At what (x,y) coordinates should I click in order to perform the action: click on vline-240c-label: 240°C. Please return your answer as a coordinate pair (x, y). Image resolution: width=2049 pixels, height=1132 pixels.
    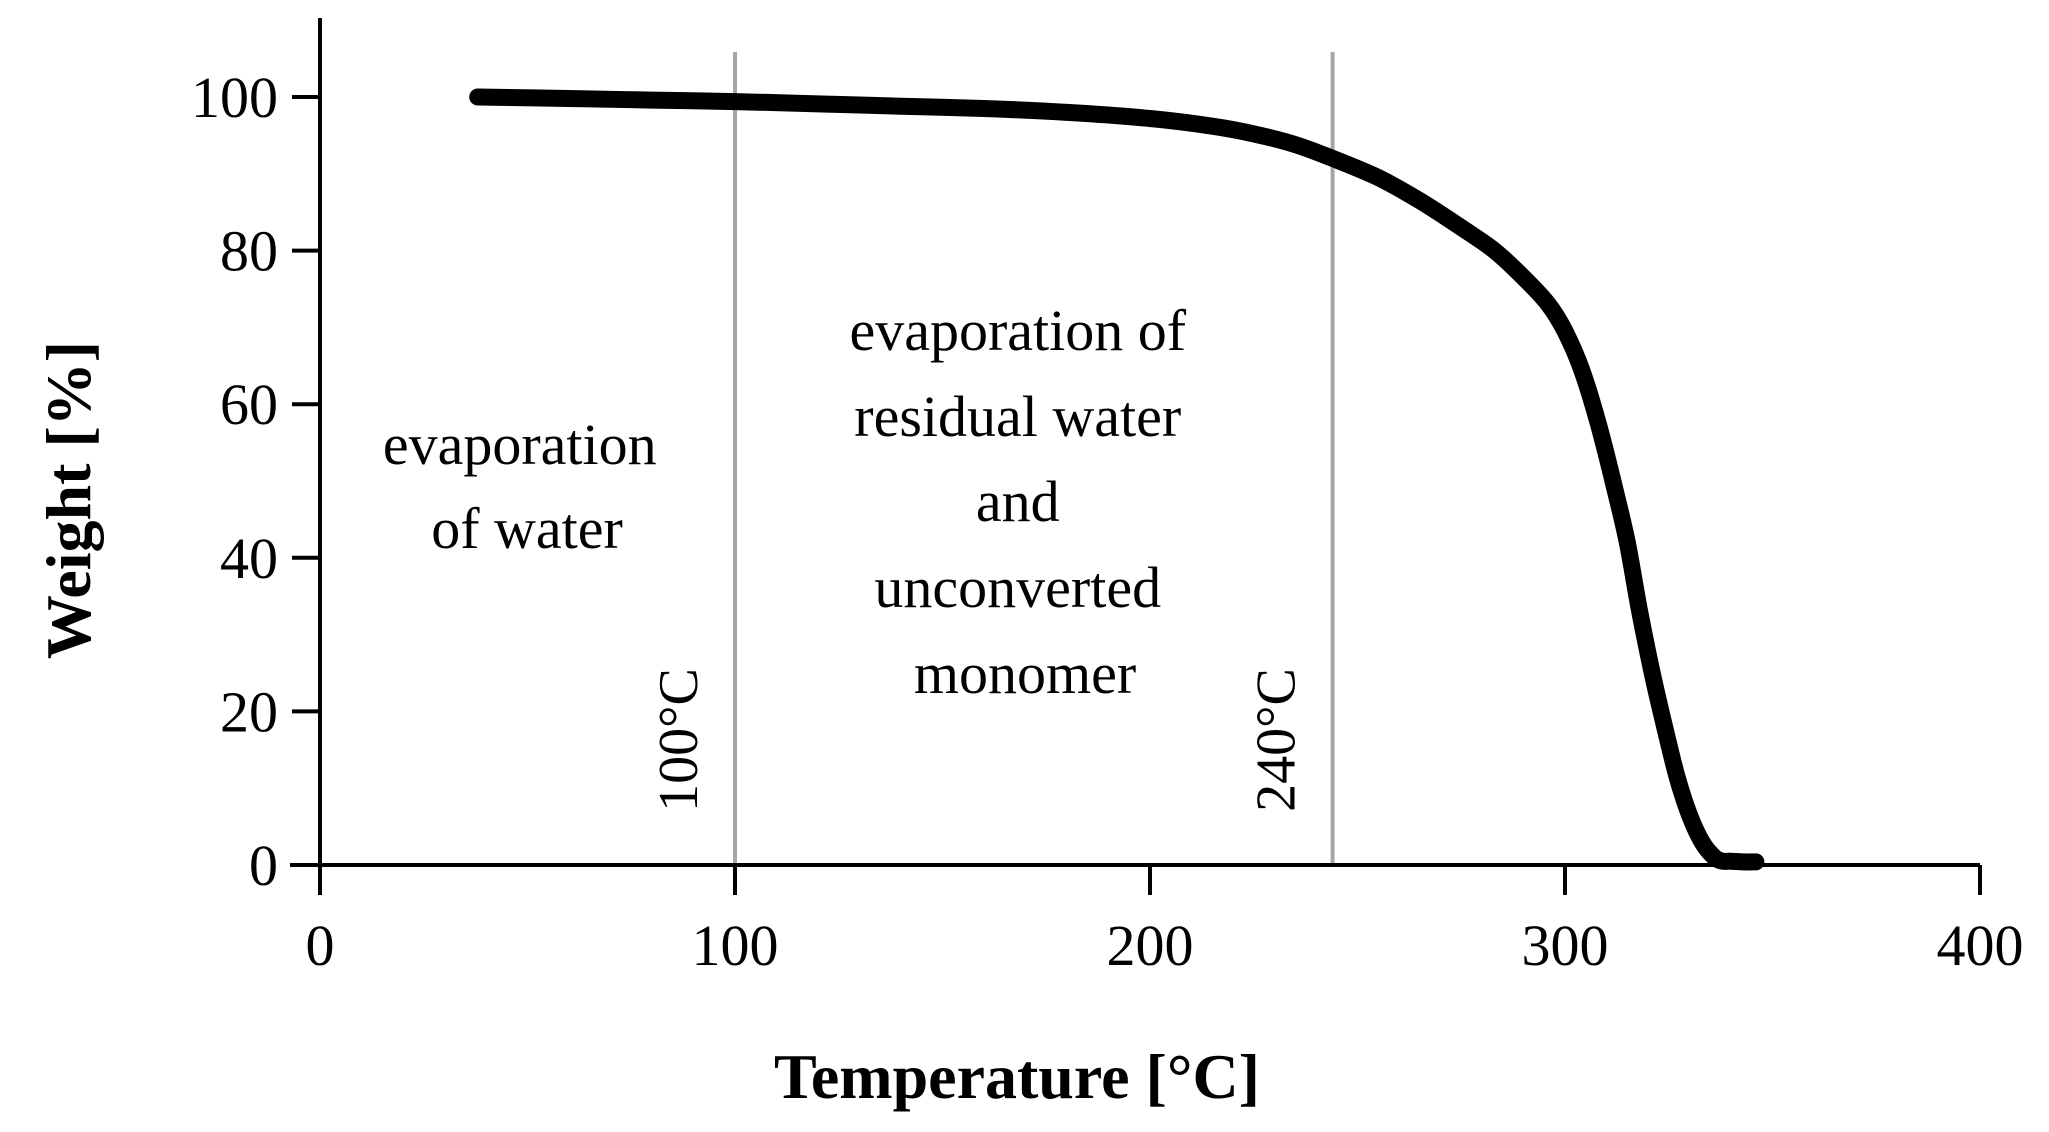
    Looking at the image, I should click on (1277, 740).